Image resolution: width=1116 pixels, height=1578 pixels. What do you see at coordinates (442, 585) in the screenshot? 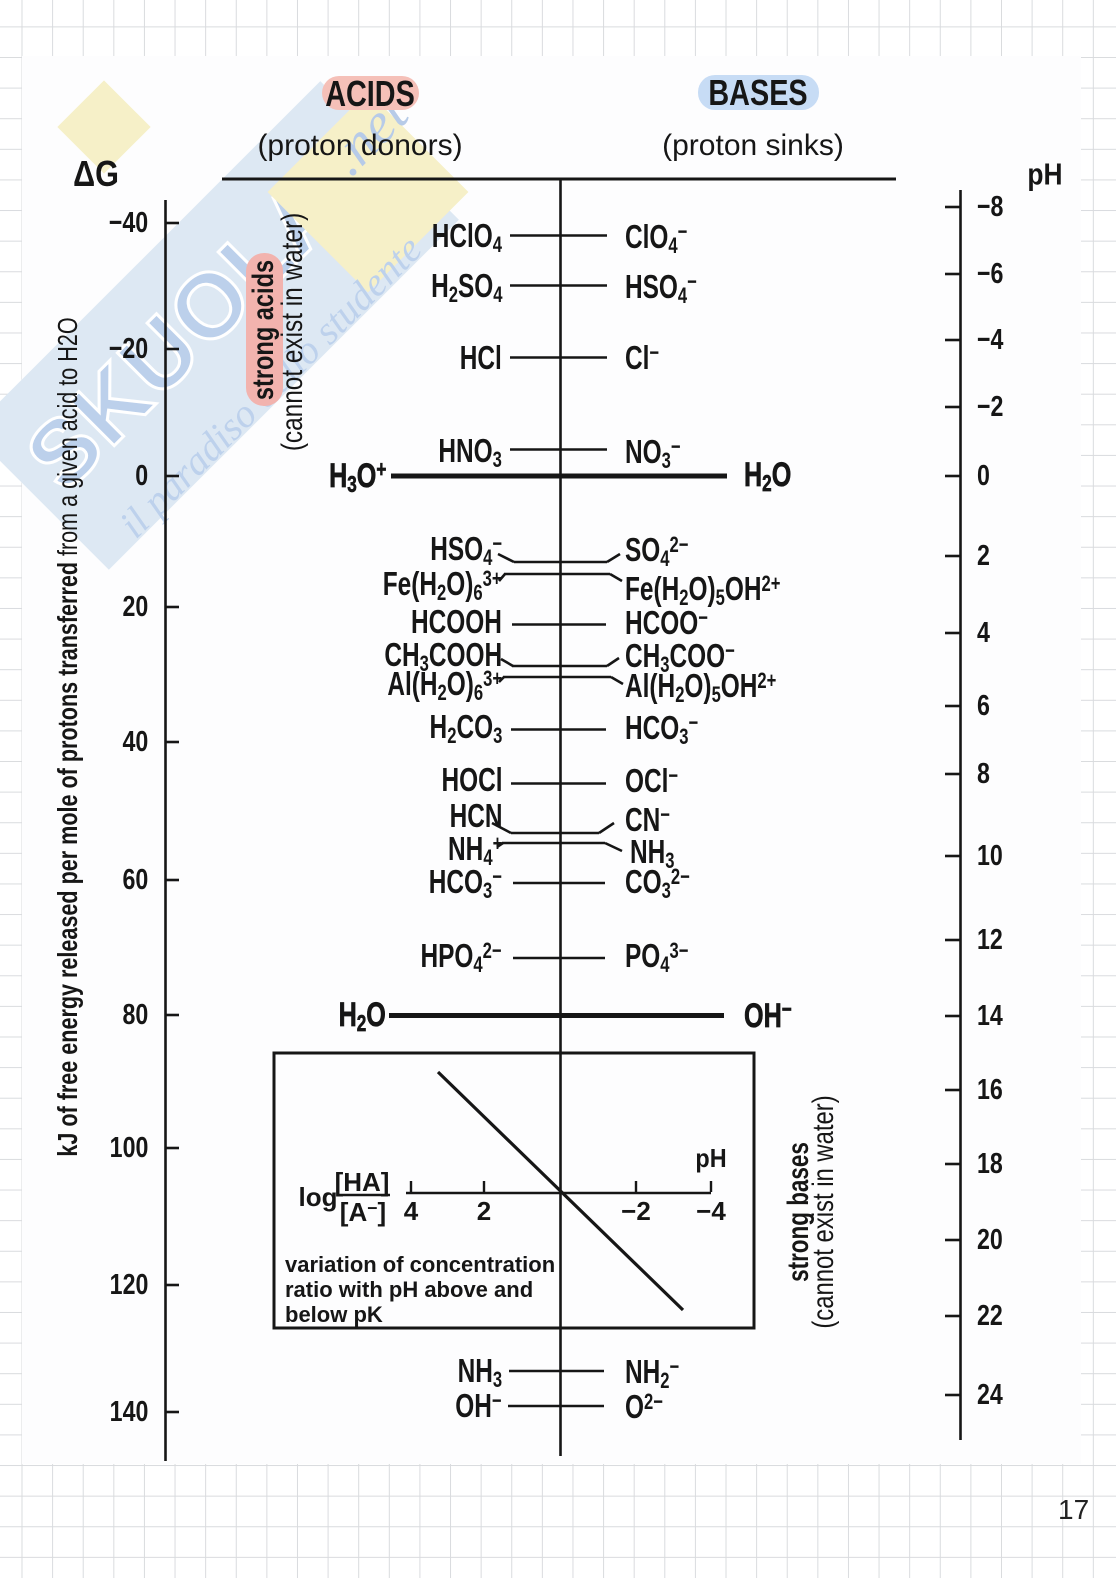
I see `acid-label-text: Fe(H2O)63+` at bounding box center [442, 585].